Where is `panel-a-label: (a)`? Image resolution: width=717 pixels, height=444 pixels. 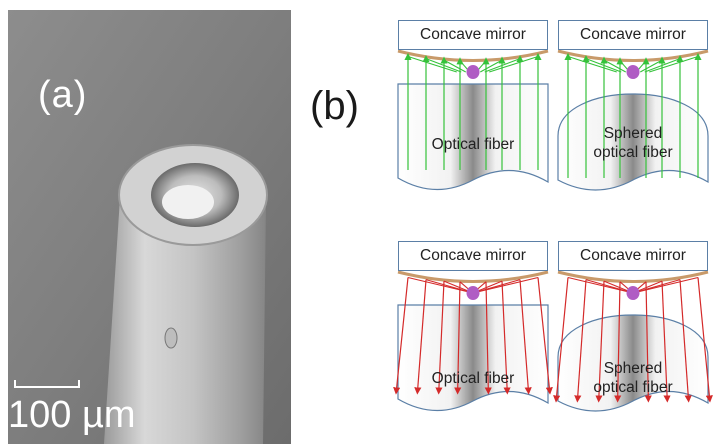
panel-a-label: (a) is located at coordinates (62, 95).